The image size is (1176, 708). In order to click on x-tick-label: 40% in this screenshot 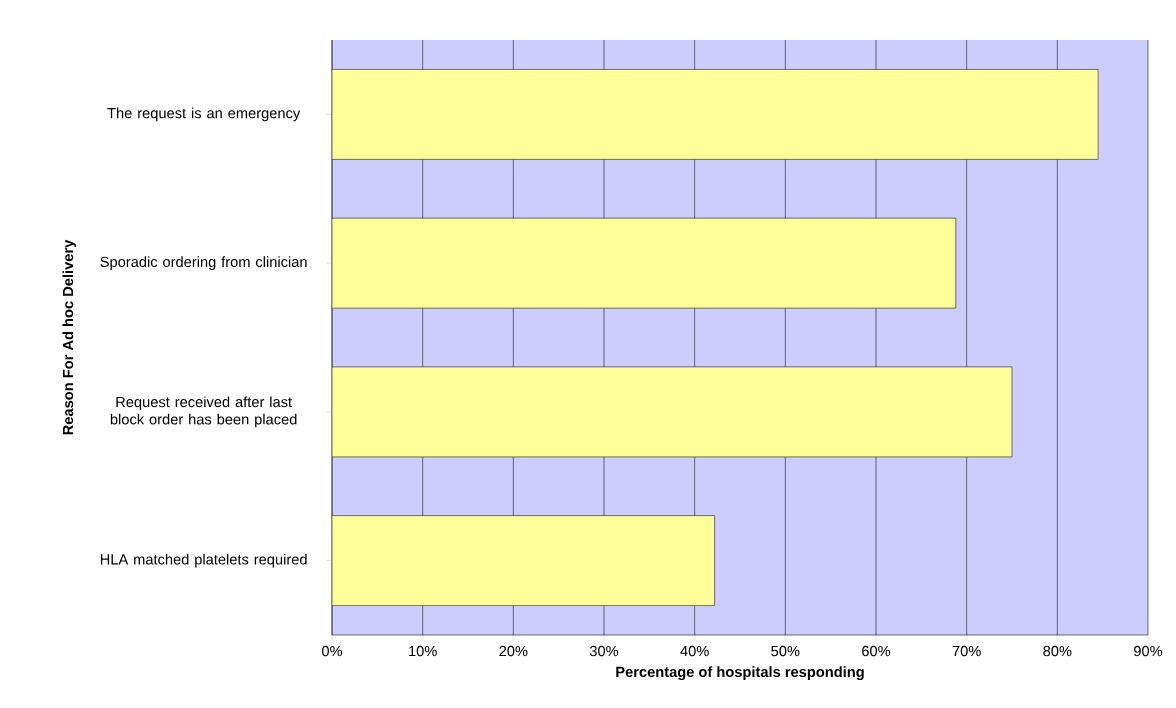, I will do `click(694, 651)`.